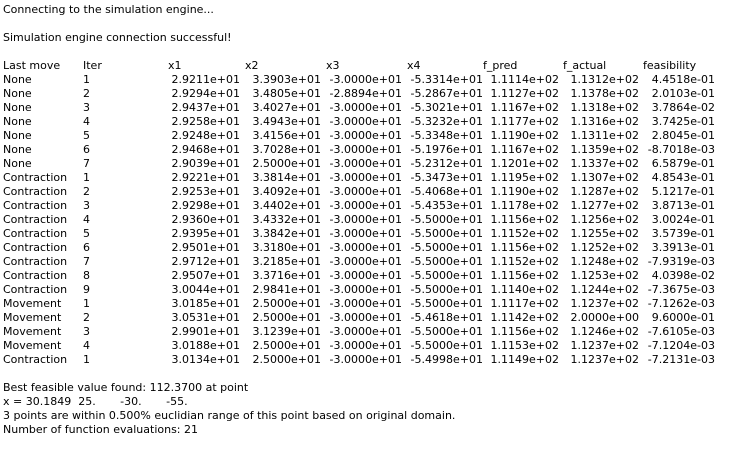 Image resolution: width=732 pixels, height=449 pixels. Describe the element at coordinates (205, 205) in the screenshot. I see `cell-x1: 2.9298e+01` at that location.